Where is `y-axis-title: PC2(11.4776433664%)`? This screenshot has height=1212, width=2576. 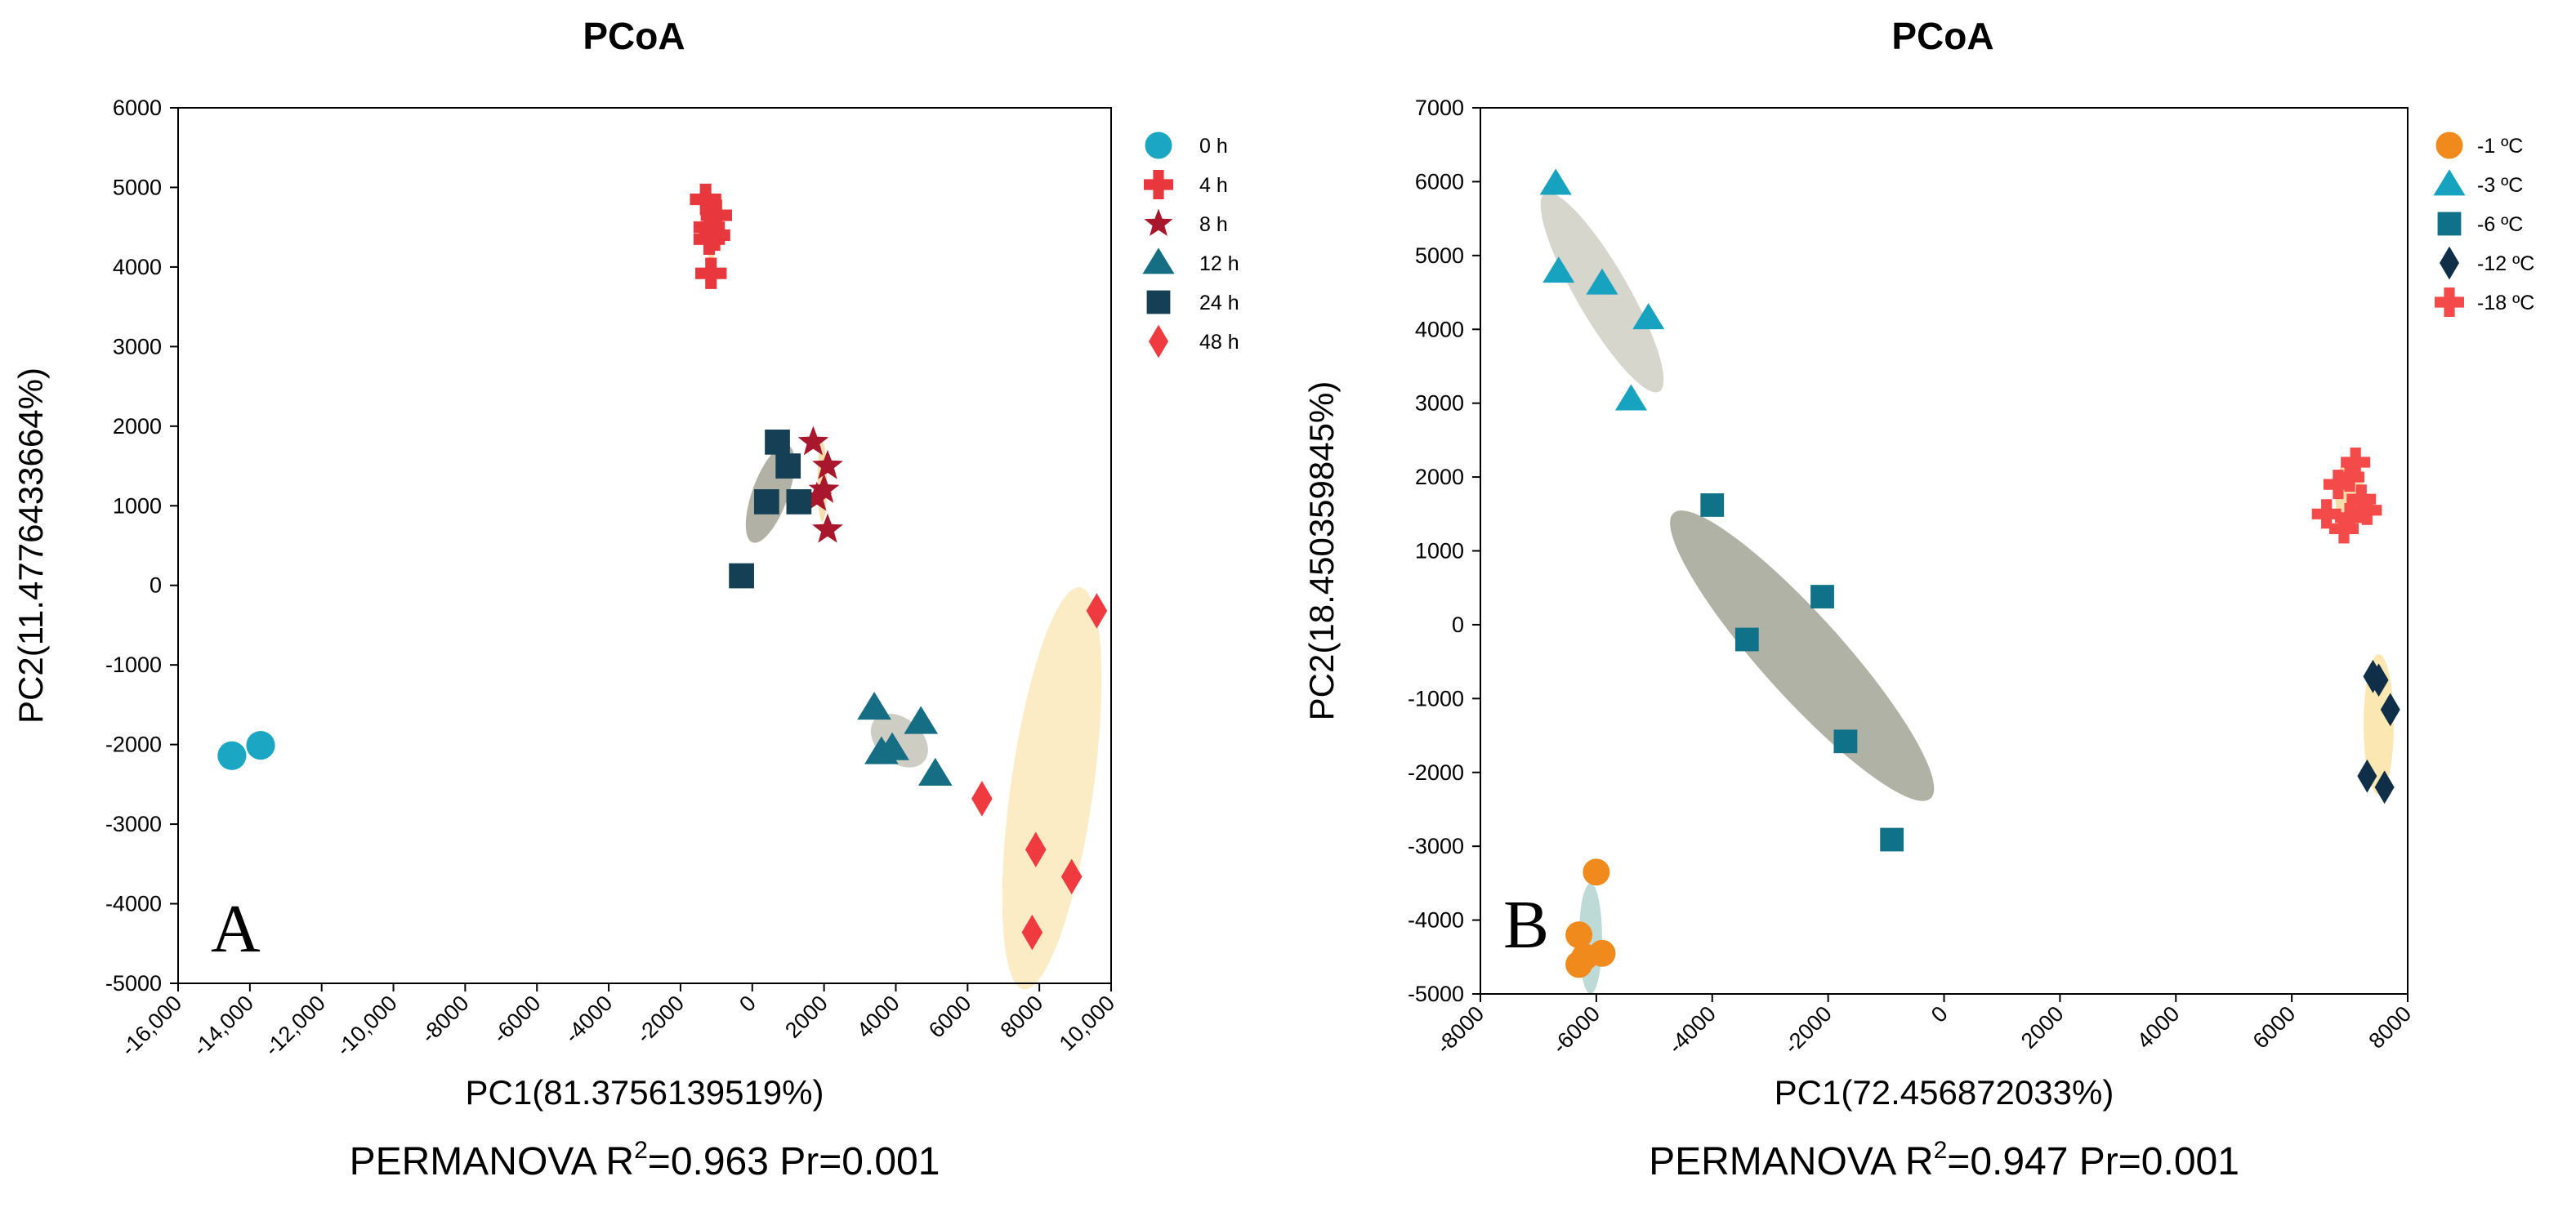 y-axis-title: PC2(11.4776433664%) is located at coordinates (31, 546).